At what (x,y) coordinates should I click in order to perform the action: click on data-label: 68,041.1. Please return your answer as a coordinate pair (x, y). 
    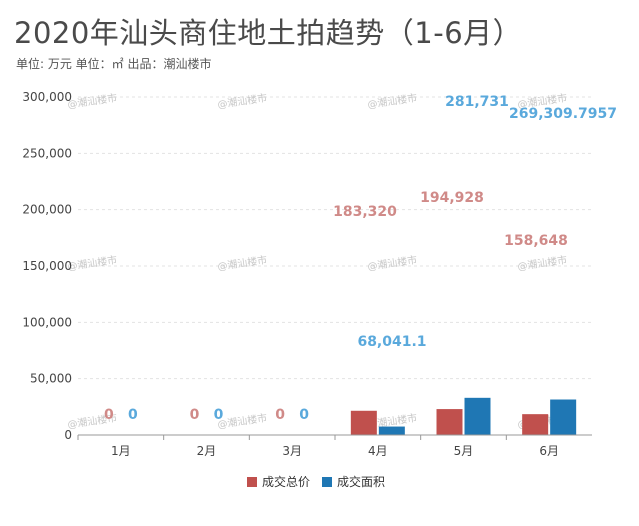
    Looking at the image, I should click on (391, 342).